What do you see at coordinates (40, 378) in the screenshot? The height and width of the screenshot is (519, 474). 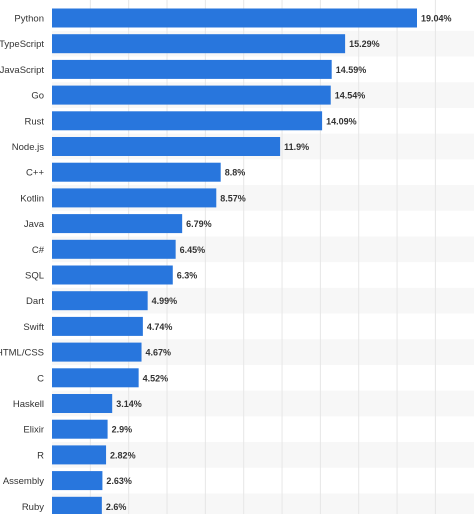 I see `category-label: C` at bounding box center [40, 378].